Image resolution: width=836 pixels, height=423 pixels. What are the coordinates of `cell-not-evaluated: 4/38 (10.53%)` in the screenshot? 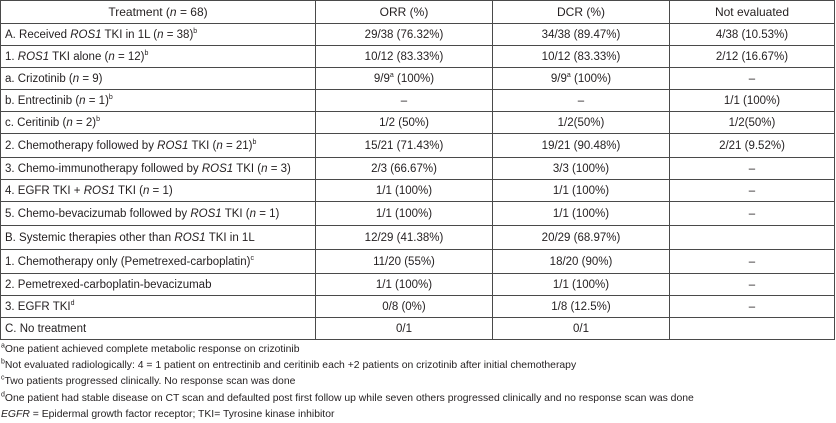 It's located at (752, 34).